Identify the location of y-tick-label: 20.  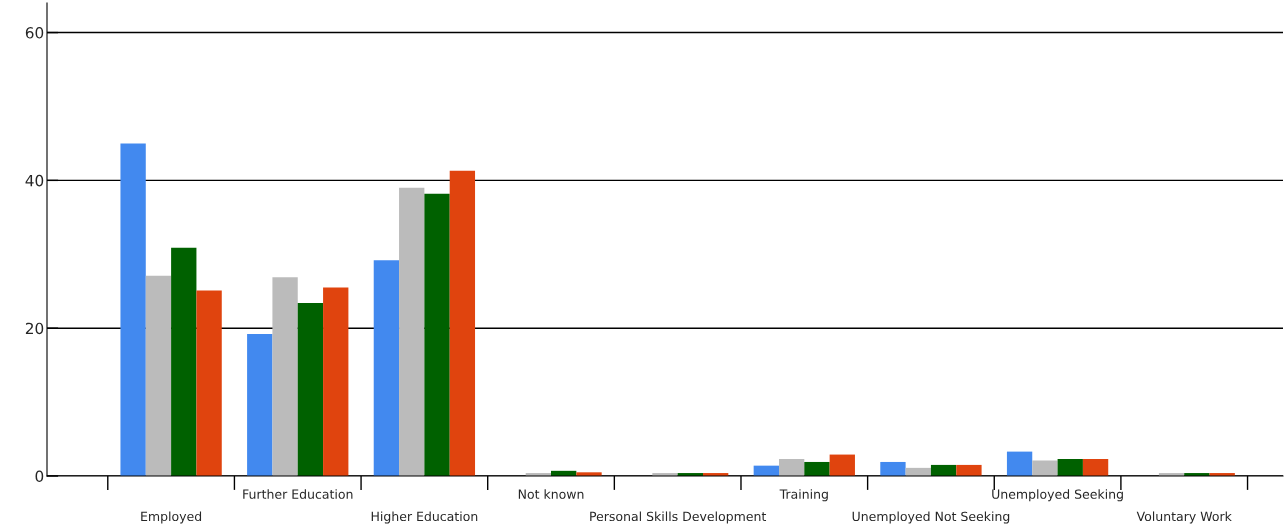
(34, 328).